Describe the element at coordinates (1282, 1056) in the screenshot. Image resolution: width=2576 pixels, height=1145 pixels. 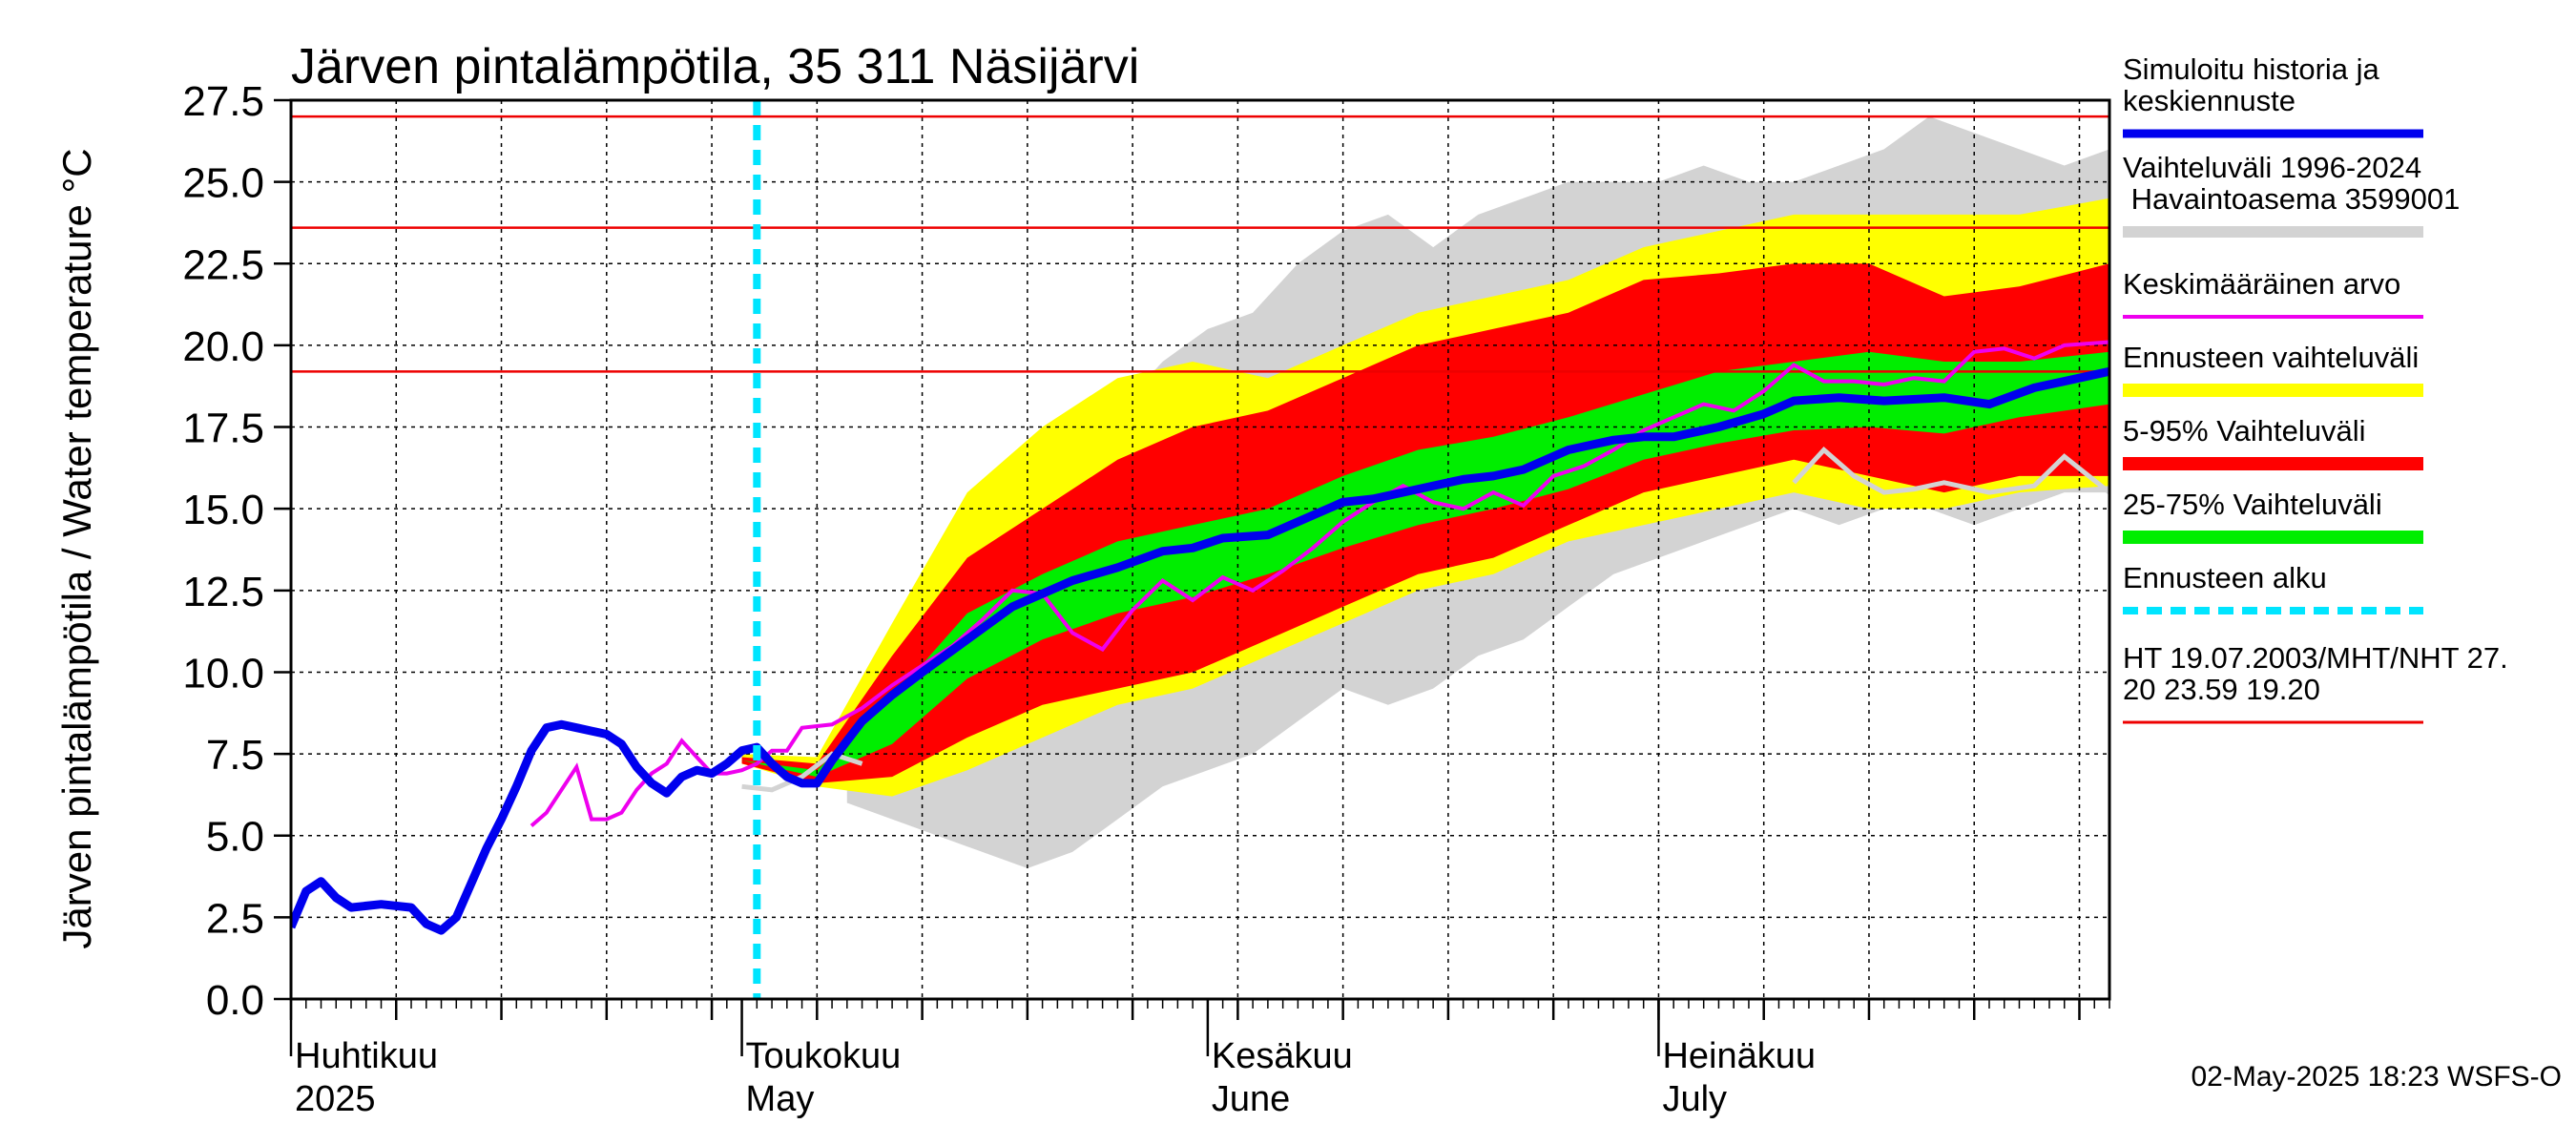
I see `x-month-label: Kesäkuu` at that location.